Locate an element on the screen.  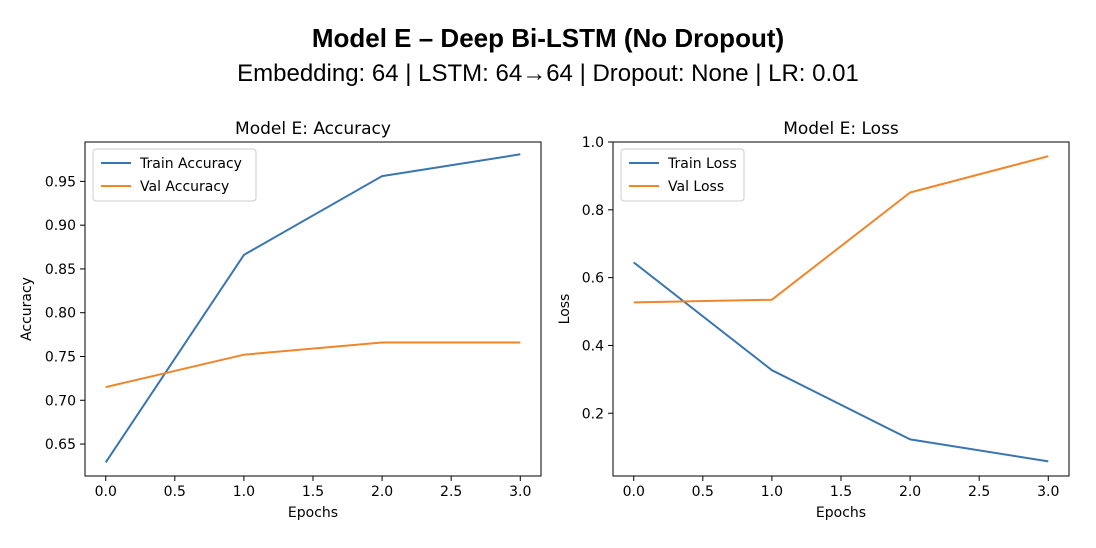
loss-x-tick-label: 3.0 is located at coordinates (1048, 492).